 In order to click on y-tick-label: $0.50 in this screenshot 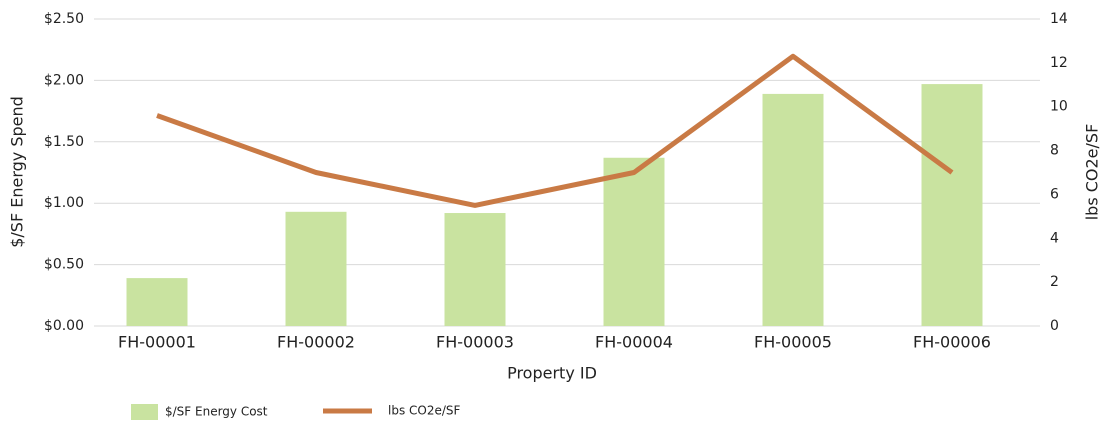, I will do `click(64, 265)`.